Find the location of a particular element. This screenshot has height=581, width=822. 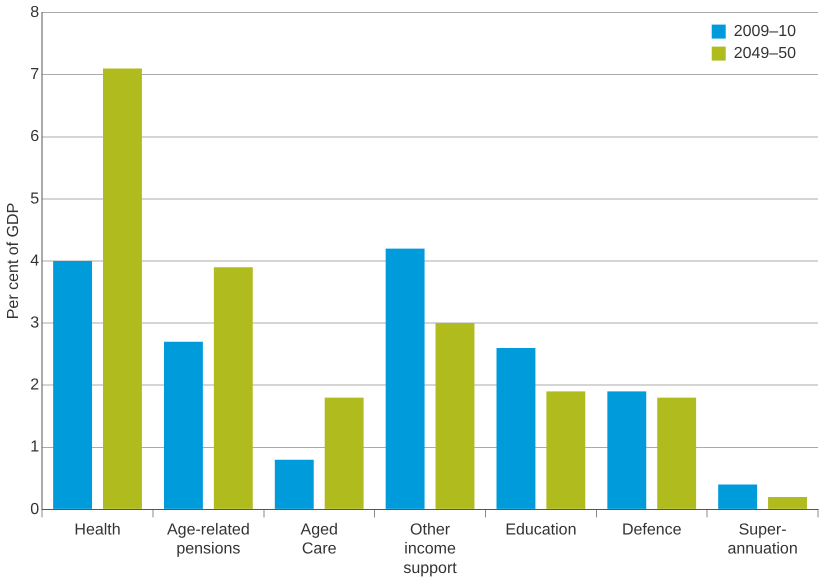

y-tick-label: 0 is located at coordinates (35, 509).